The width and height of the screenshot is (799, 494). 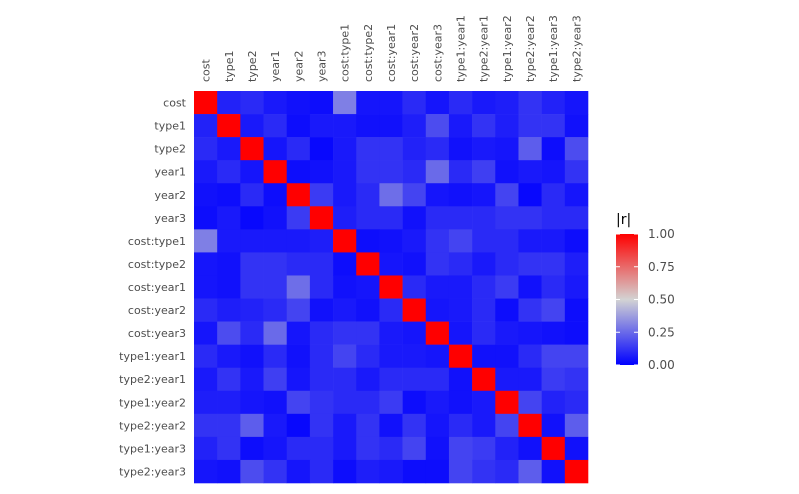 What do you see at coordinates (152, 379) in the screenshot?
I see `y-tick-label: type2:year1` at bounding box center [152, 379].